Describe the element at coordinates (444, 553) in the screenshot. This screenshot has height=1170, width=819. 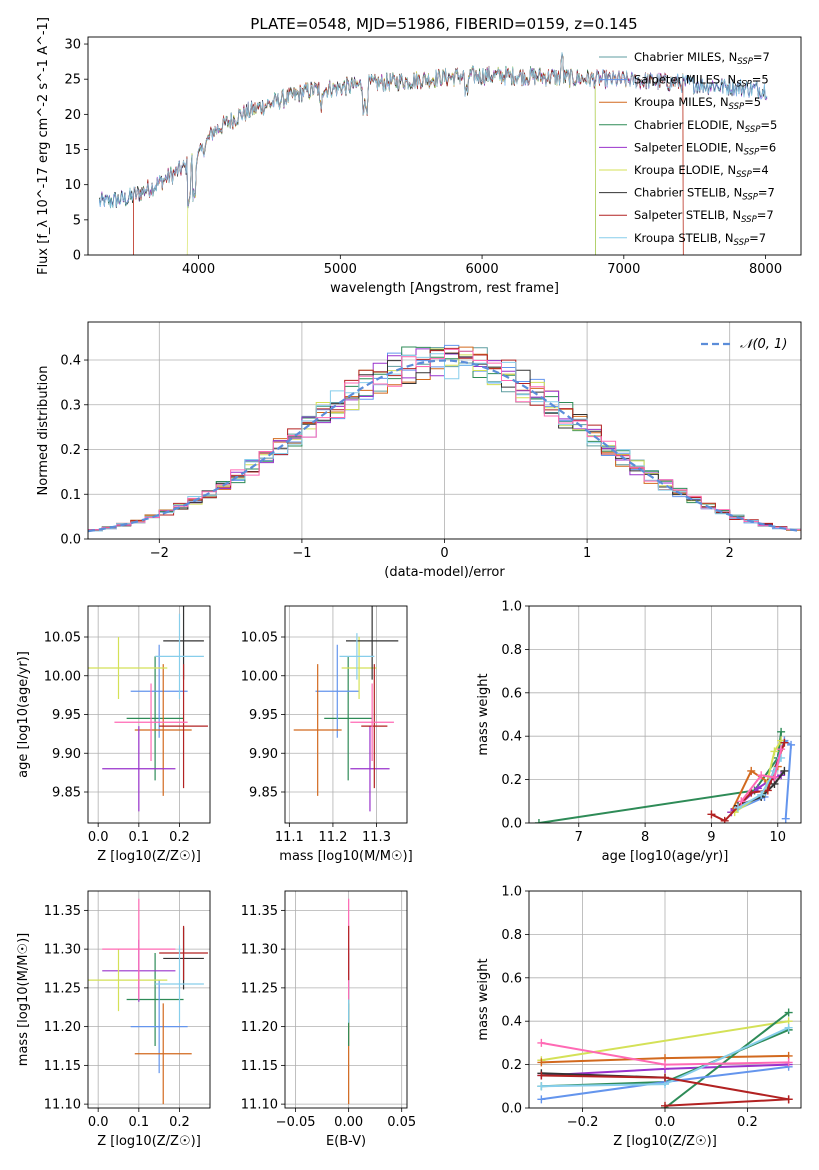
I see `x-tick-label: 0` at that location.